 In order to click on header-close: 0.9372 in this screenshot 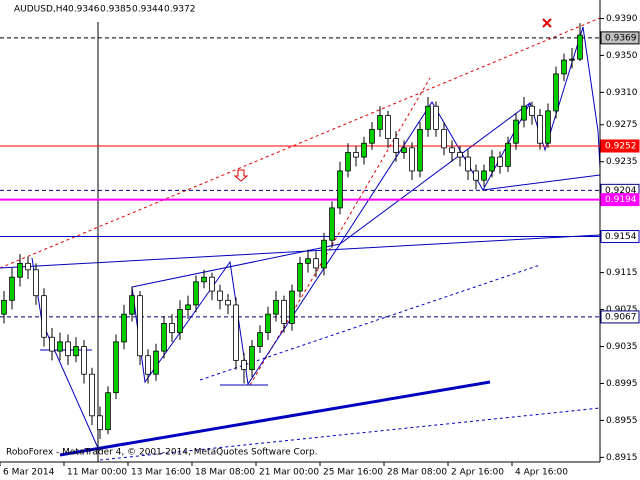, I will do `click(180, 10)`.